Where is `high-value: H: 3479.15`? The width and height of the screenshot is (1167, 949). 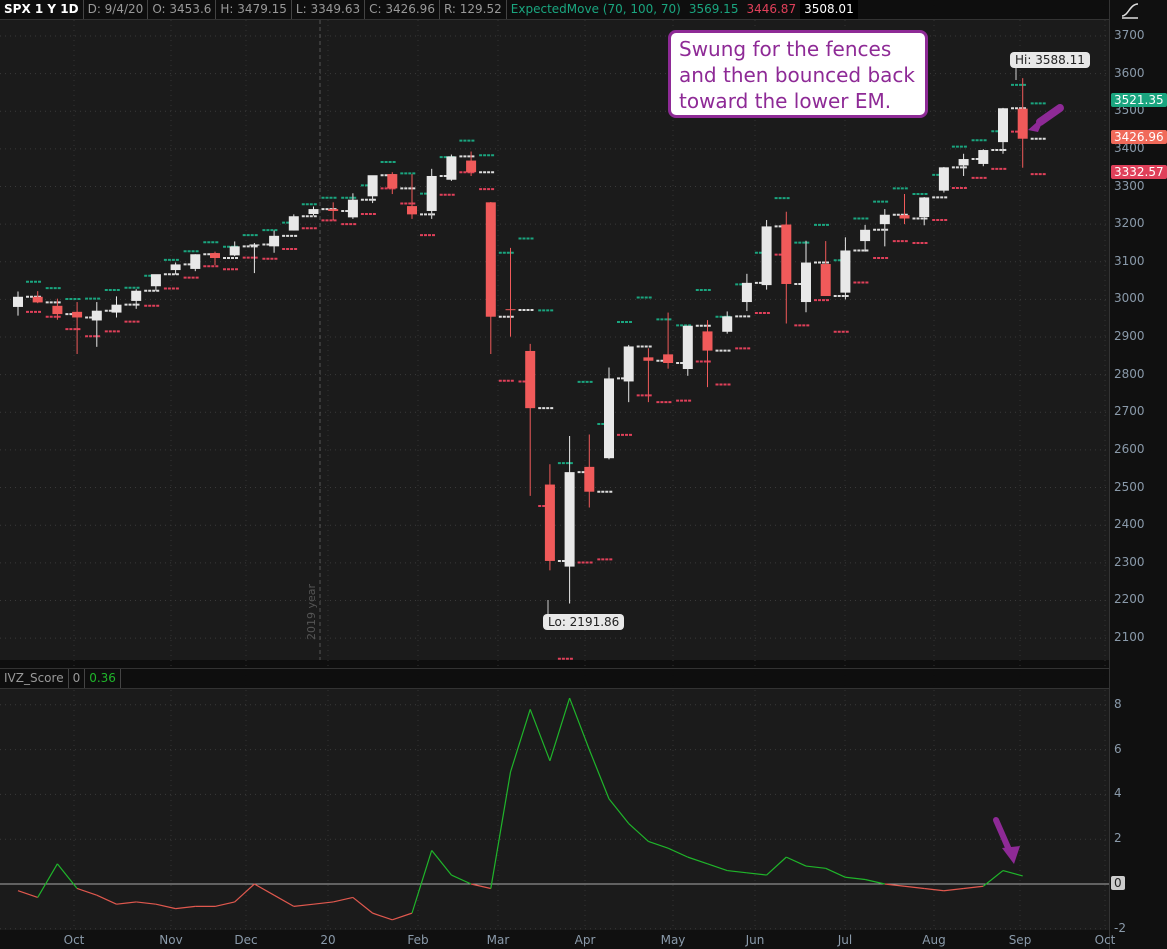 high-value: H: 3479.15 is located at coordinates (254, 9).